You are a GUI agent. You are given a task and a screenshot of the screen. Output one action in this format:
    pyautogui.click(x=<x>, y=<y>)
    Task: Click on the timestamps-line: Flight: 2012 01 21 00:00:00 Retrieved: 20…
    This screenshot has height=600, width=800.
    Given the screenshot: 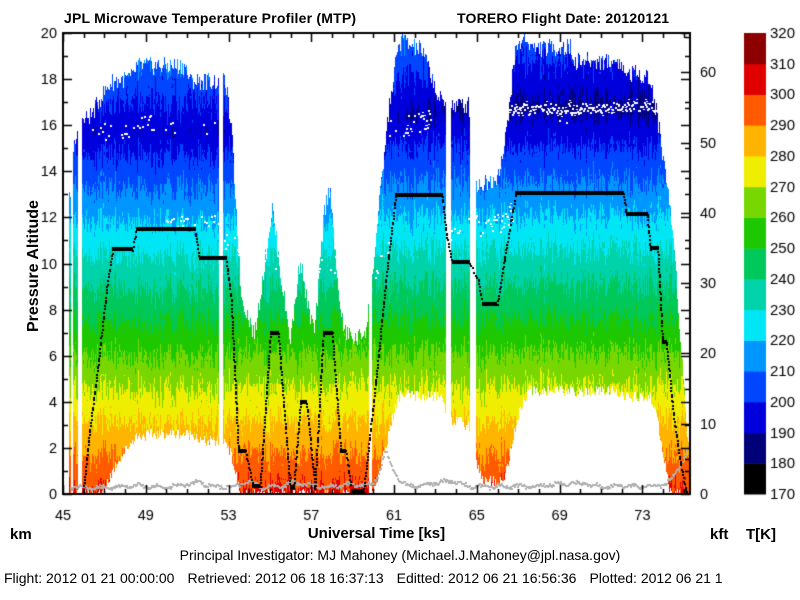 What is the action you would take?
    pyautogui.click(x=402, y=578)
    